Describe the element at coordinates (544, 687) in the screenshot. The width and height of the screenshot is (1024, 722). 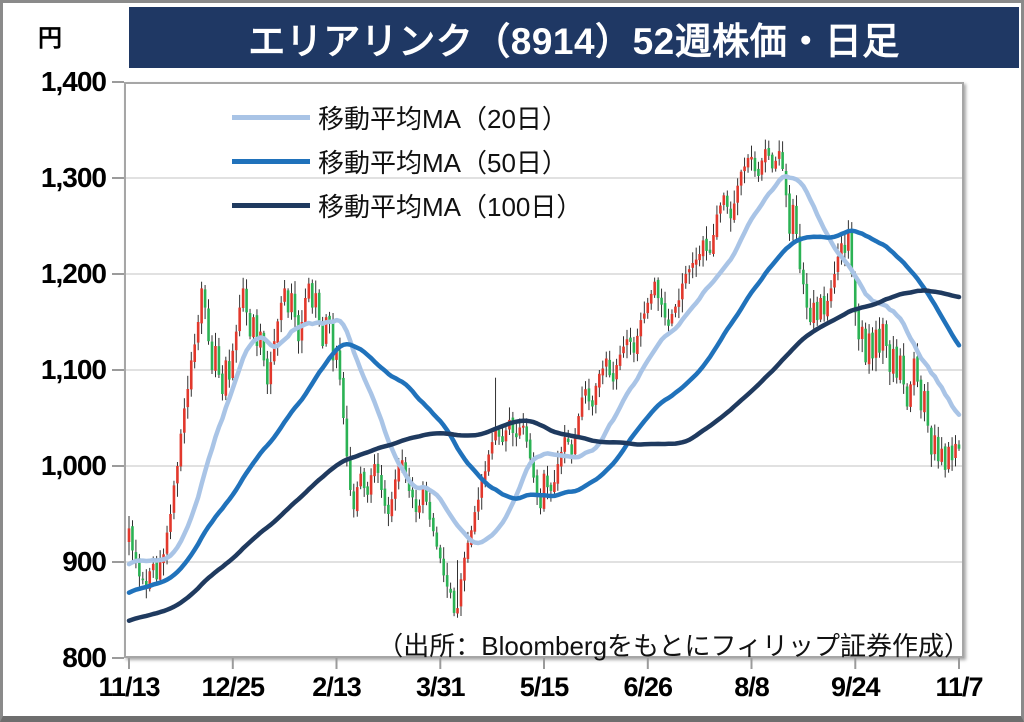
I see `x-axis-tick-label: 5/15` at that location.